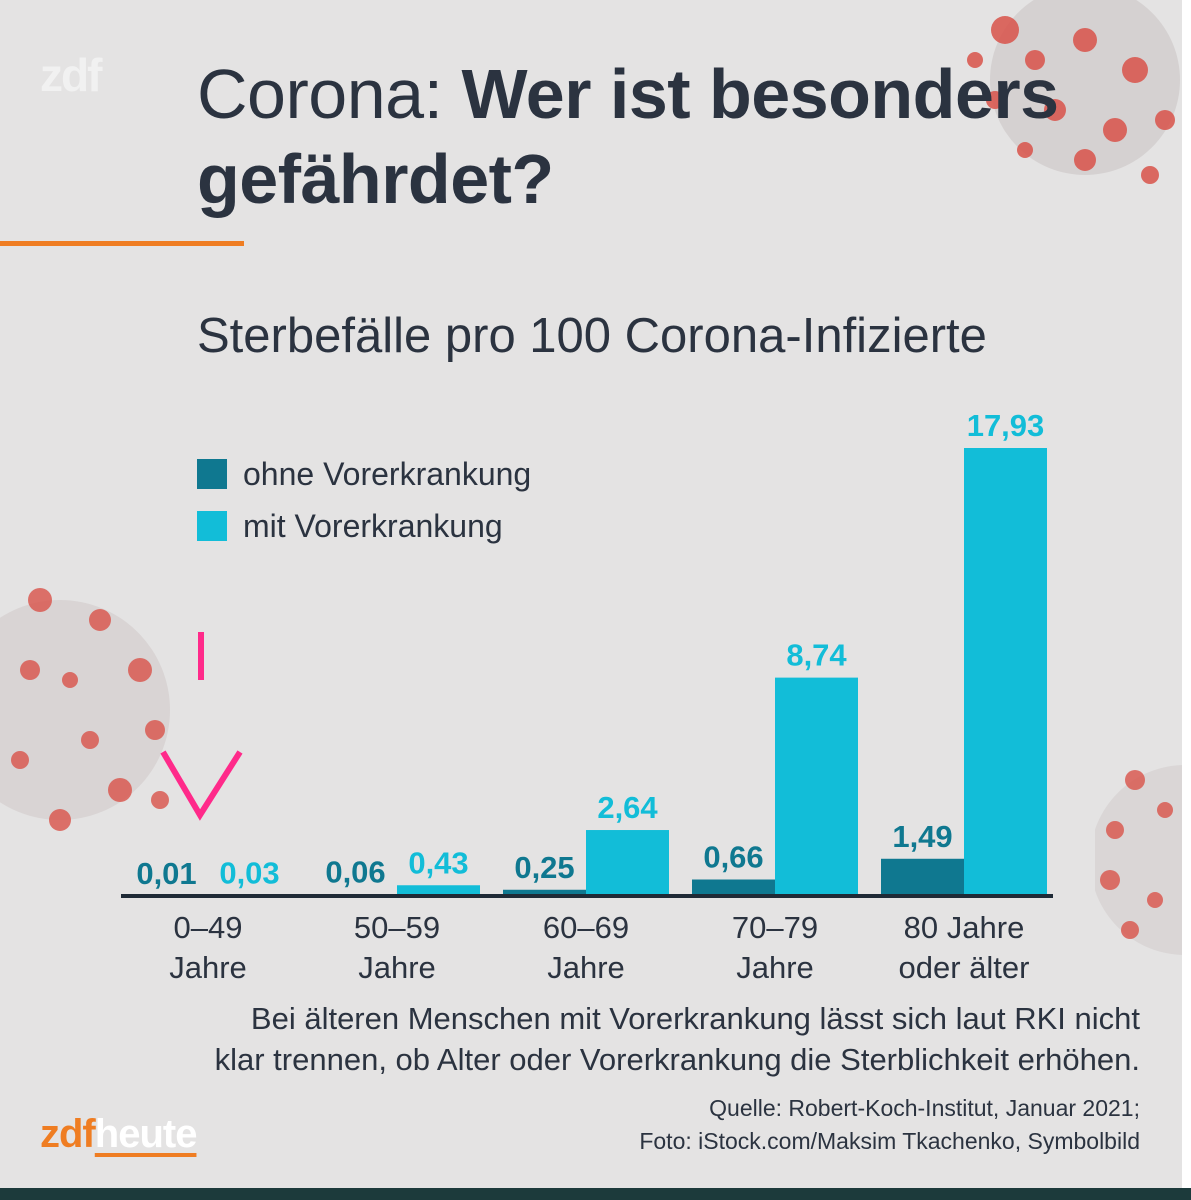  I want to click on x-tick-label-0-0: 0–49, so click(208, 927).